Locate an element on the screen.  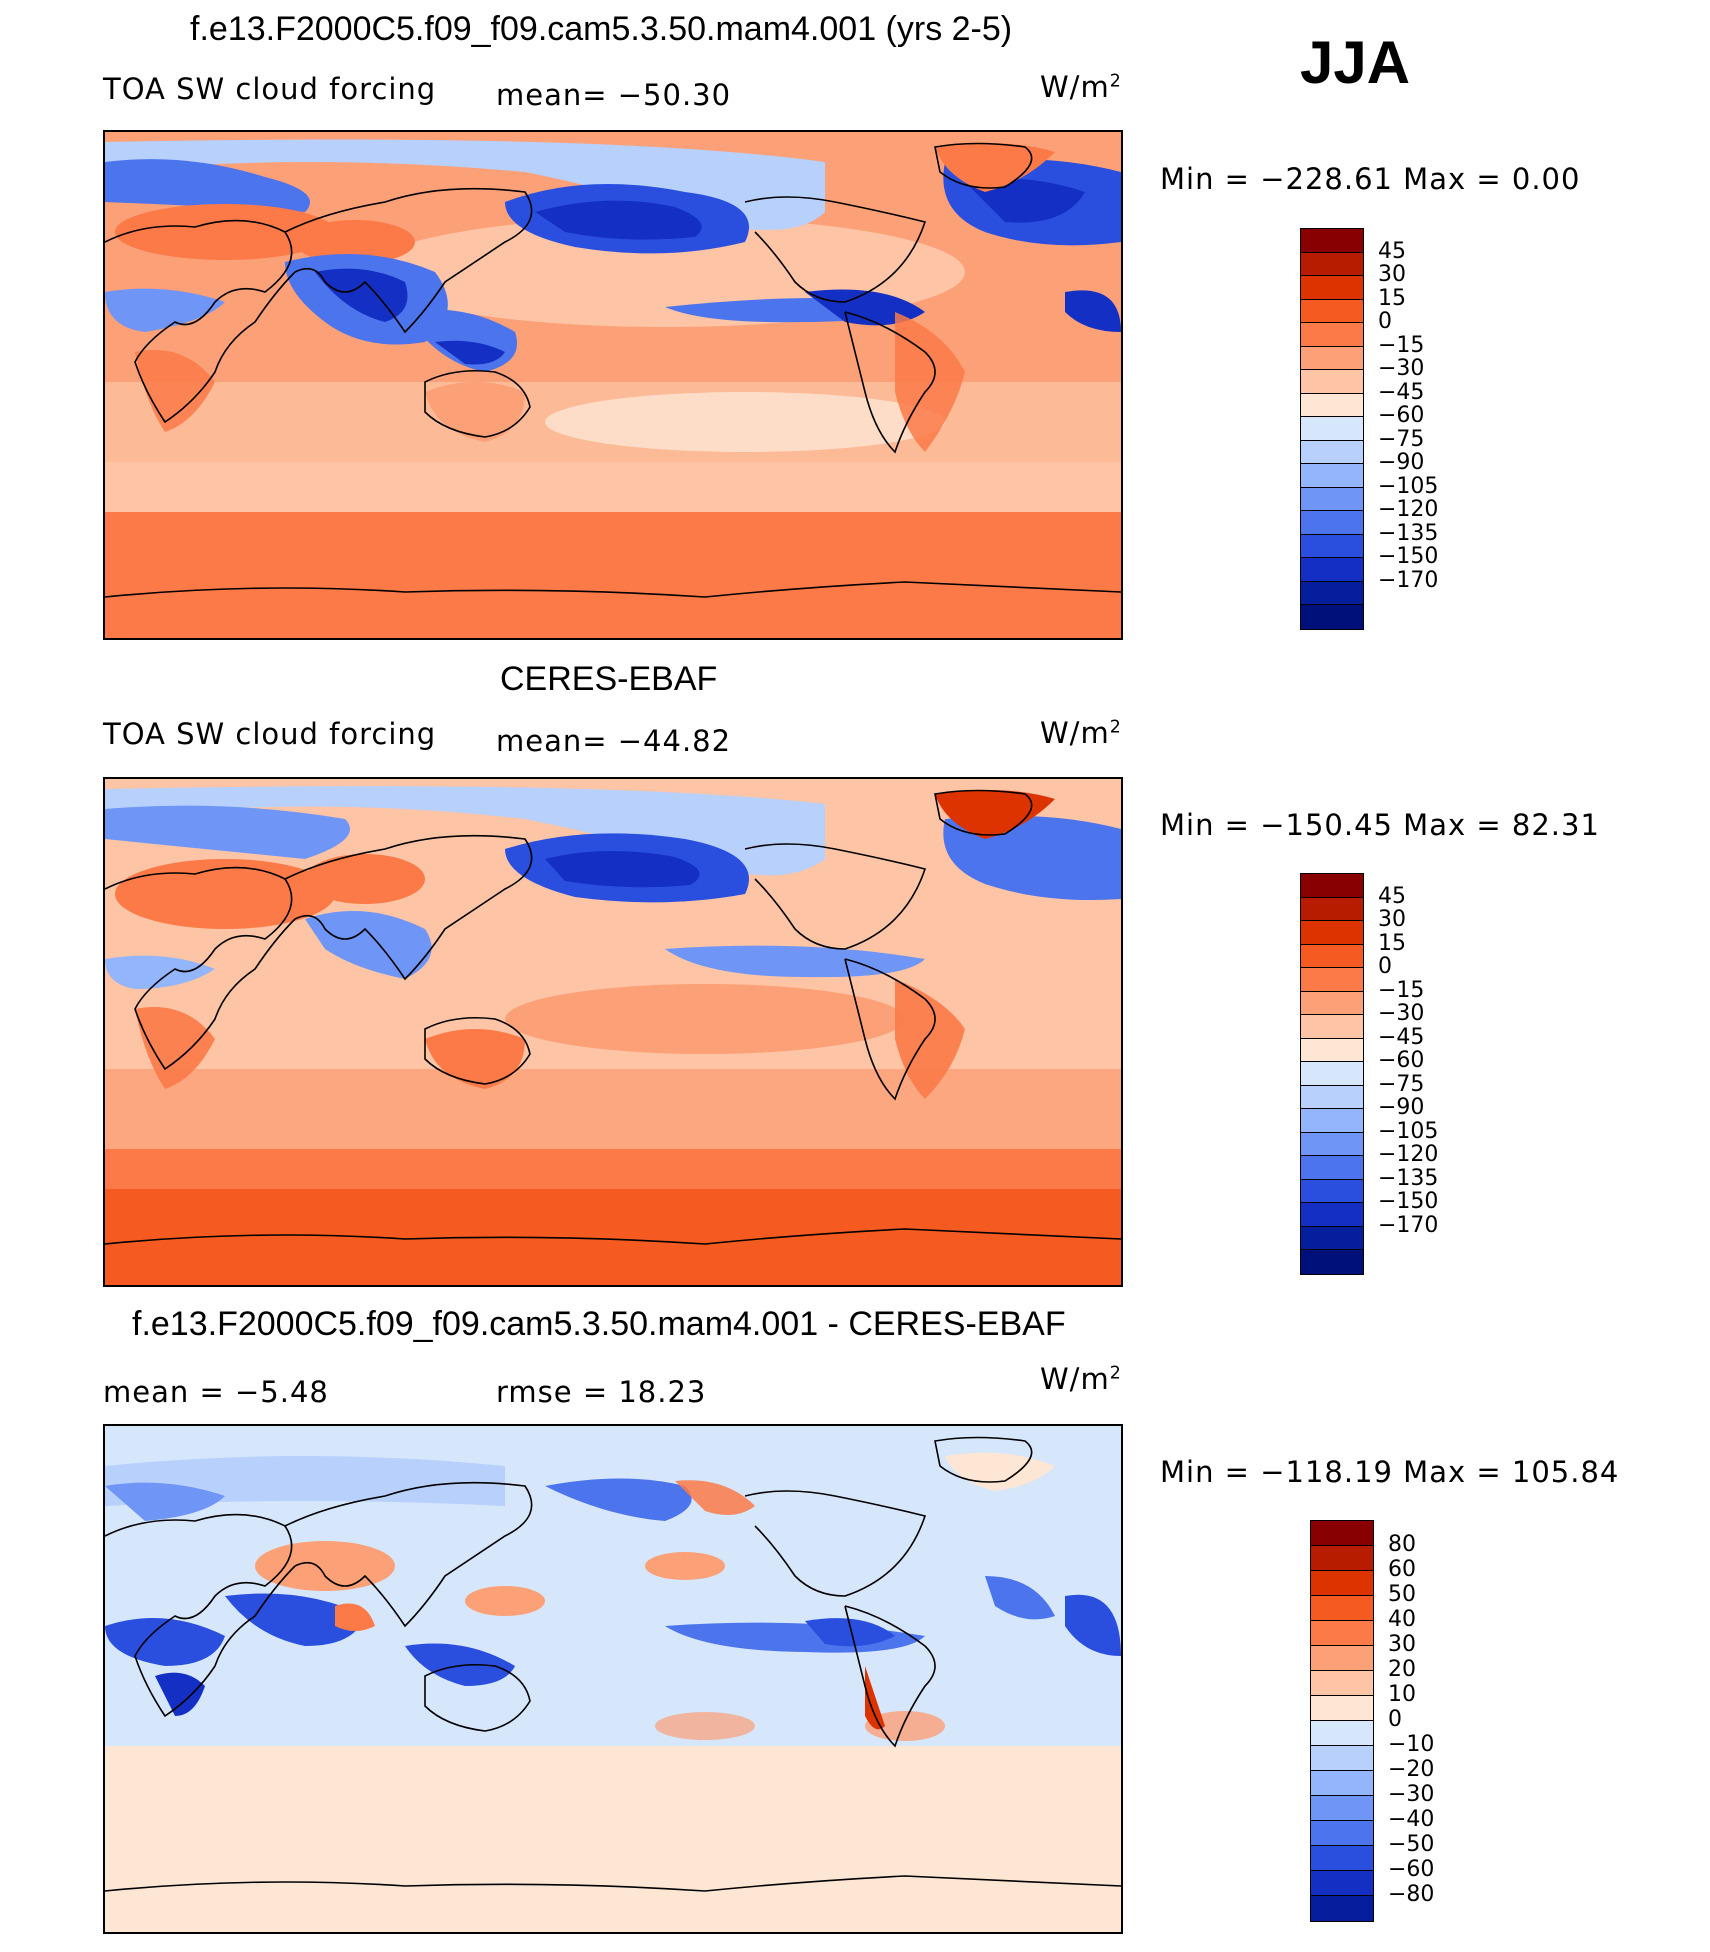
panel2-title: CERES-EBAF is located at coordinates (609, 679).